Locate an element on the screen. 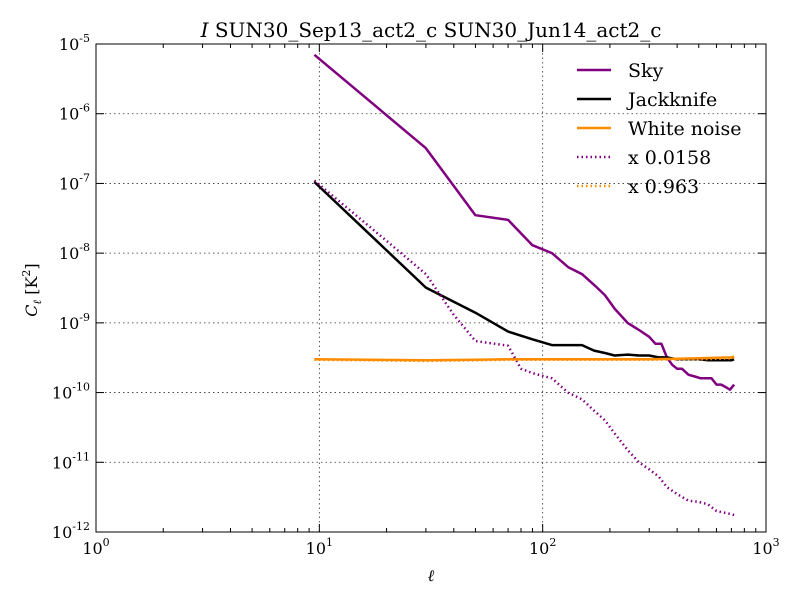 Image resolution: width=800 pixels, height=600 pixels. x-tick-label: 10⁰ is located at coordinates (95, 547).